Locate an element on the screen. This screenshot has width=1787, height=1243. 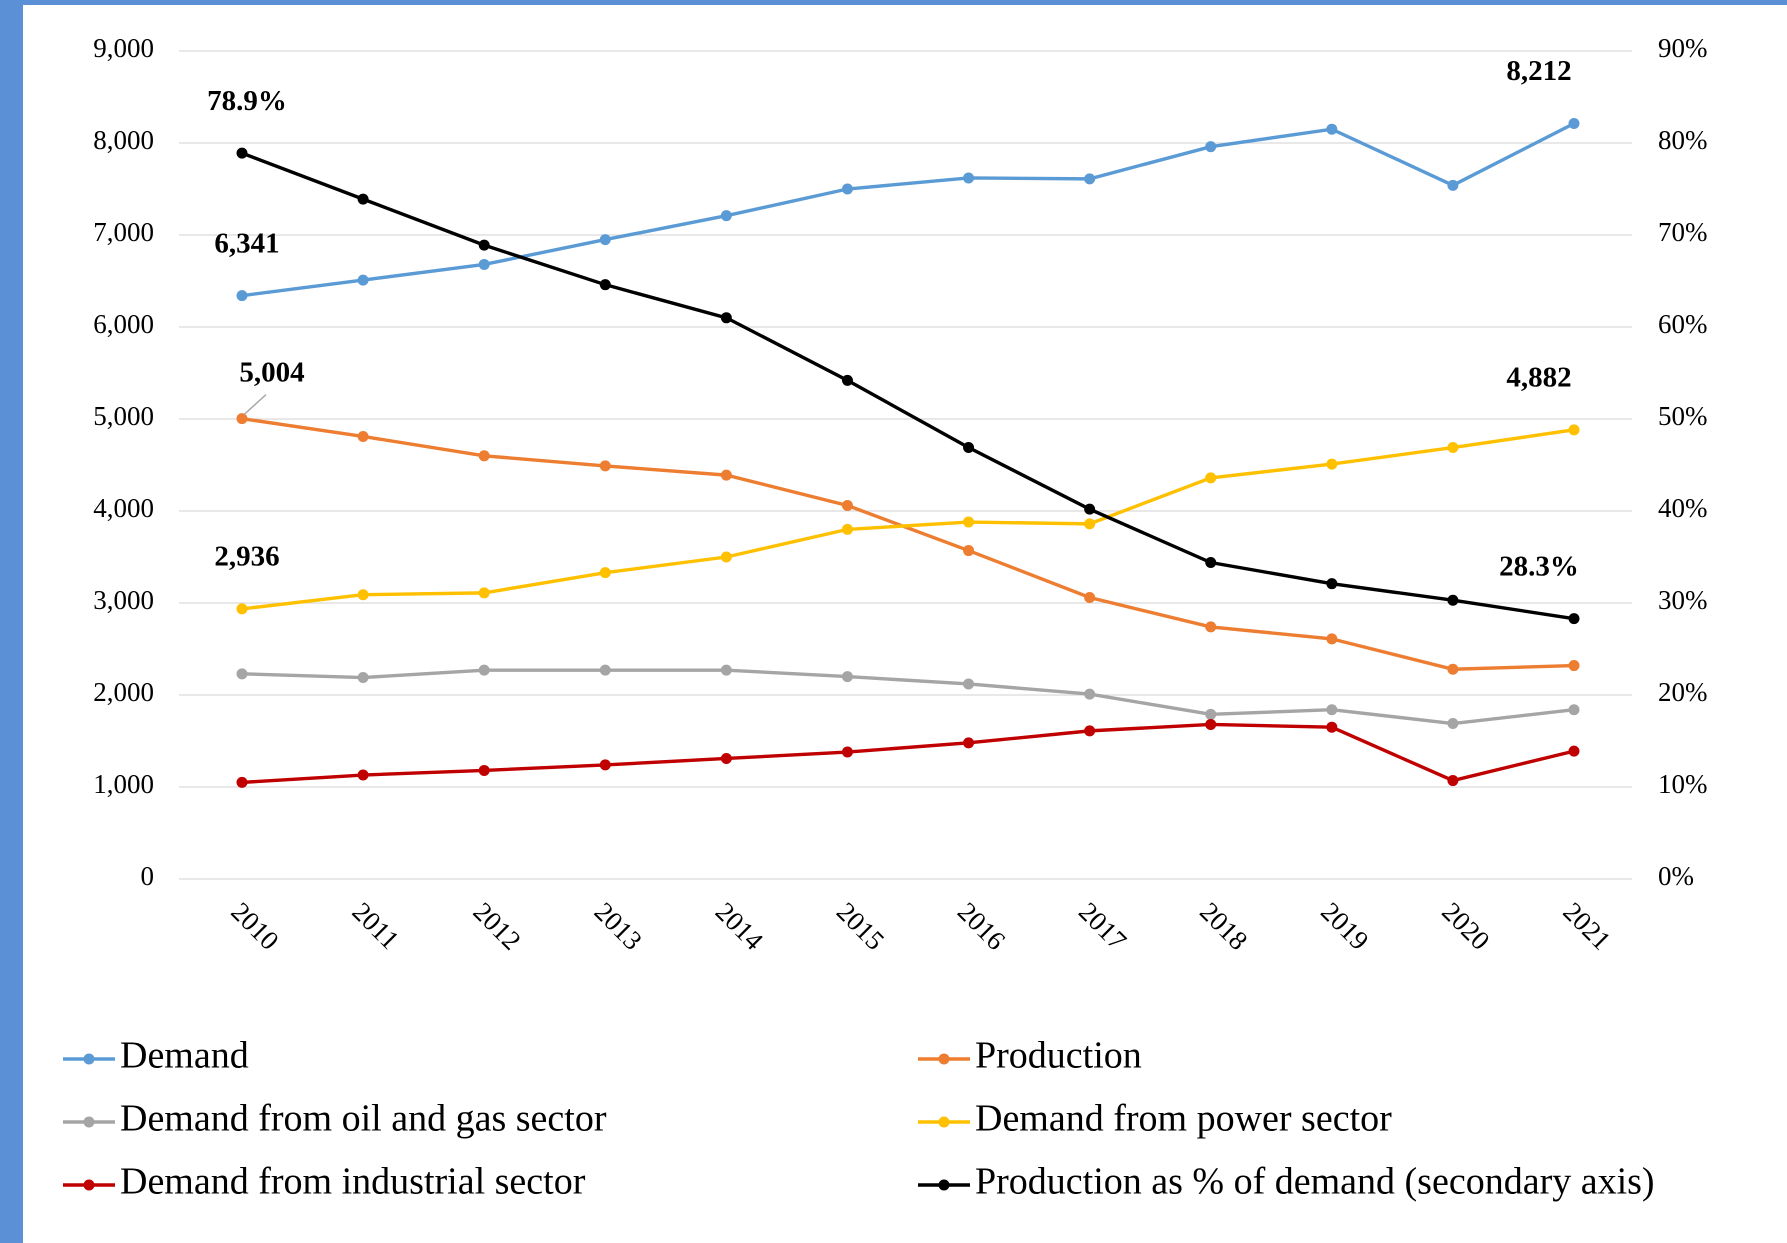
y2-tick-label: 20% is located at coordinates (1683, 692).